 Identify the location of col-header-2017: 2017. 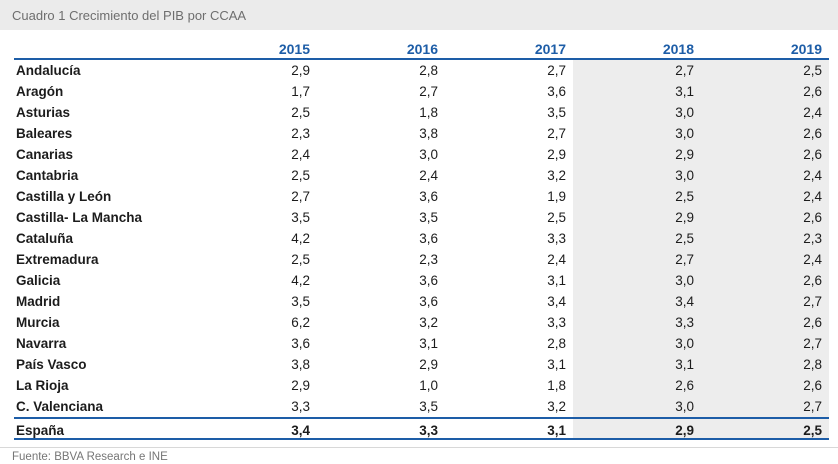
(550, 49).